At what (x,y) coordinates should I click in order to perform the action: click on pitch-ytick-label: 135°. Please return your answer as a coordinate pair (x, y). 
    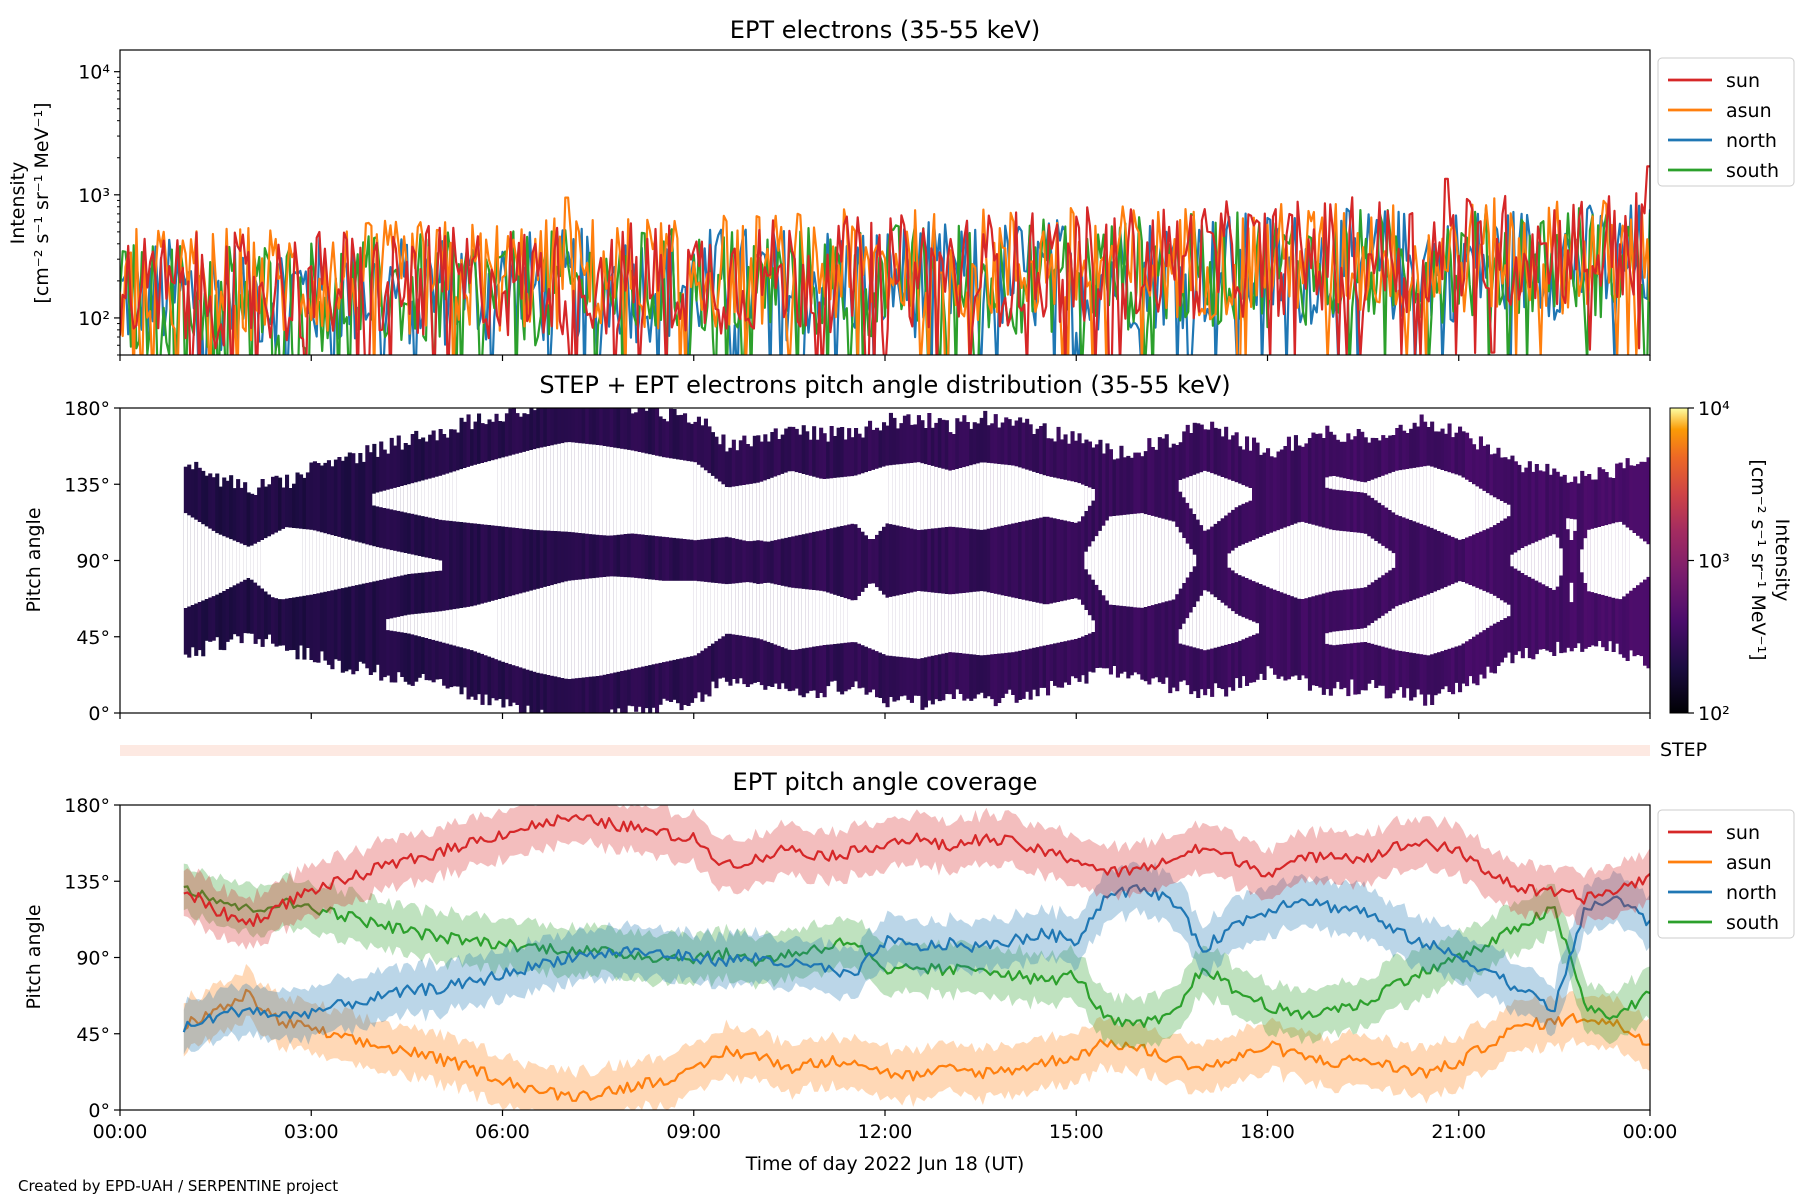
    Looking at the image, I should click on (87, 485).